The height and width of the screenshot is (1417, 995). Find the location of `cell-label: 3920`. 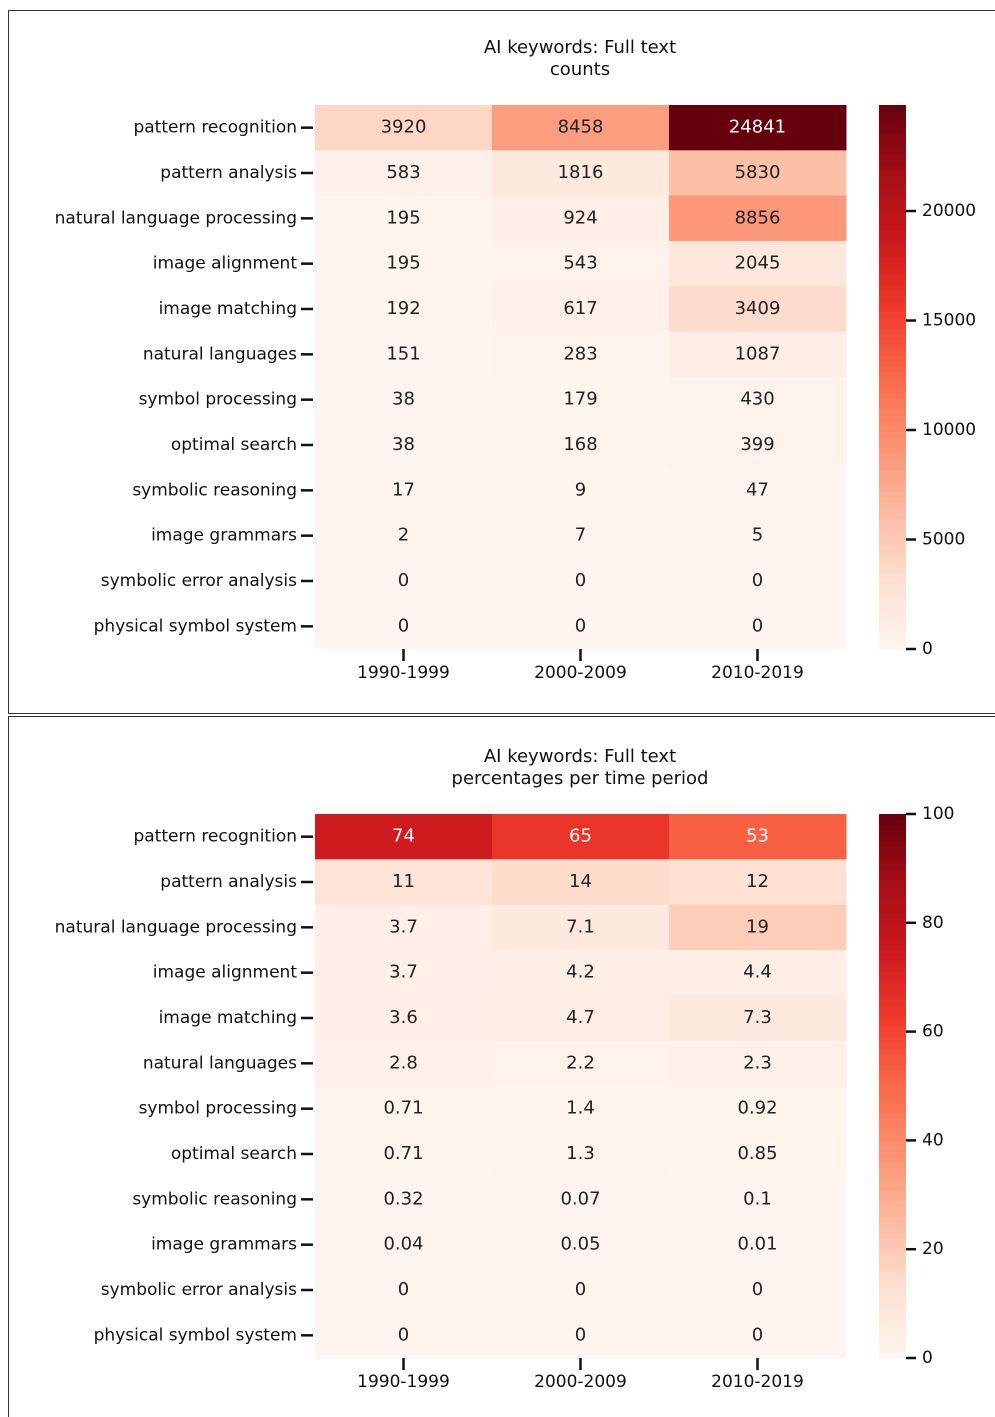

cell-label: 3920 is located at coordinates (404, 127).